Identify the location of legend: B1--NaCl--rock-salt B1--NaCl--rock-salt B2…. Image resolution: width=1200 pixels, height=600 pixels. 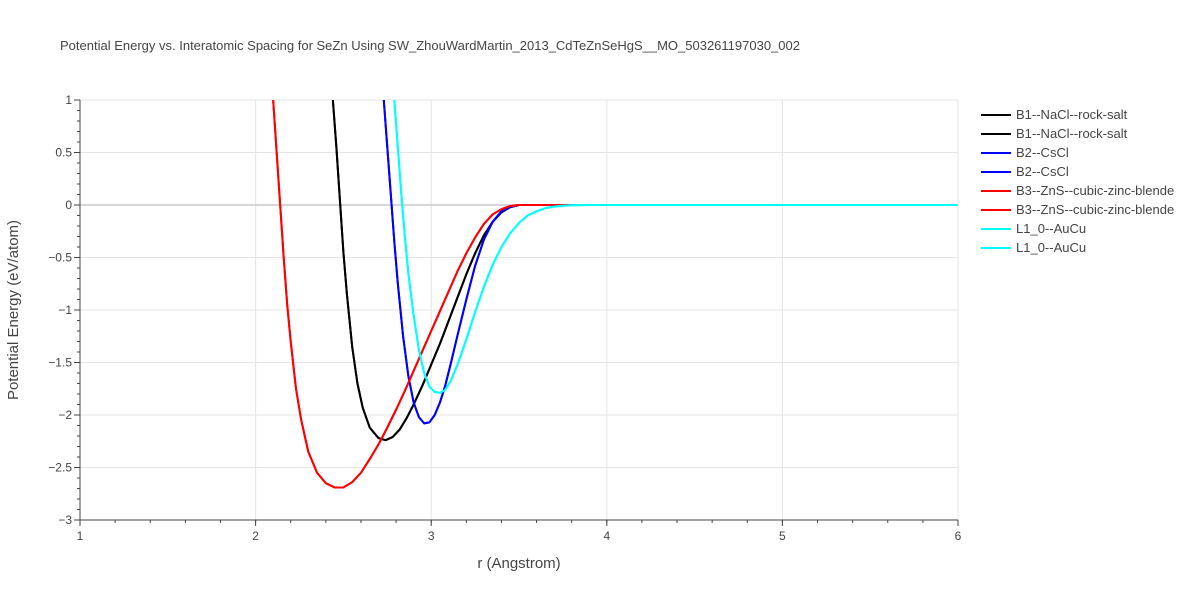
(1077, 181).